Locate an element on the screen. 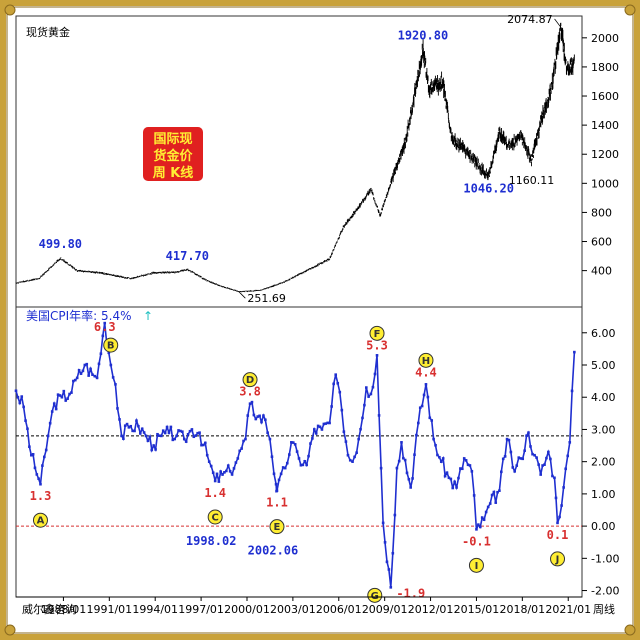 The image size is (640, 640). cpi-annotation-value: 3.8 is located at coordinates (250, 392).